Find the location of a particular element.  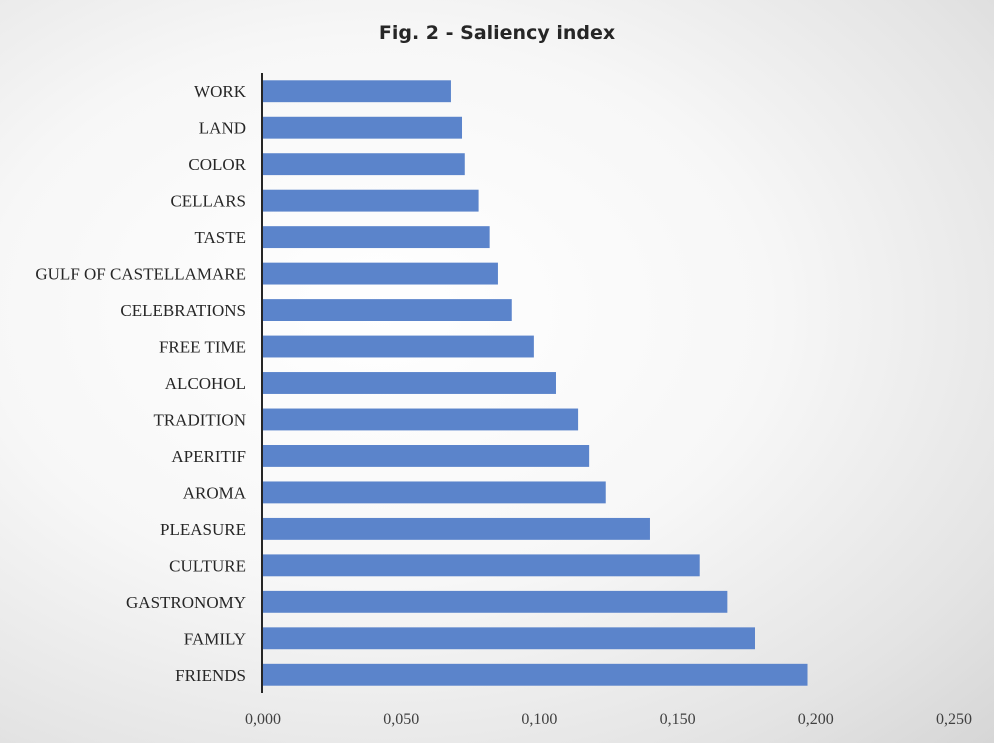

x-tick-label: 0,100 is located at coordinates (539, 719).